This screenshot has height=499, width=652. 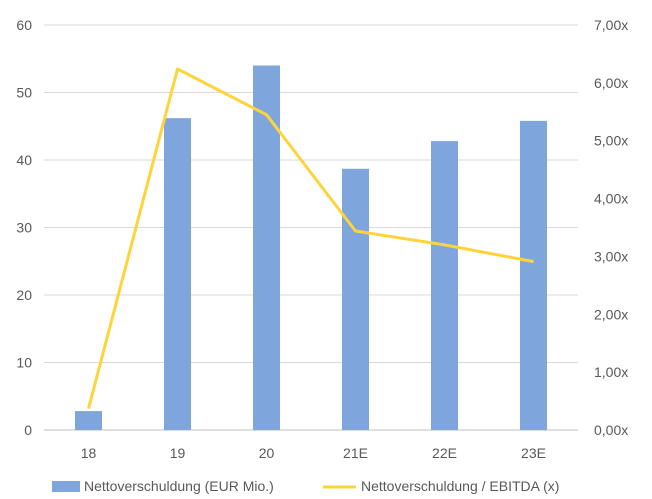 I want to click on right-tick-label: 2,00x, so click(x=611, y=314).